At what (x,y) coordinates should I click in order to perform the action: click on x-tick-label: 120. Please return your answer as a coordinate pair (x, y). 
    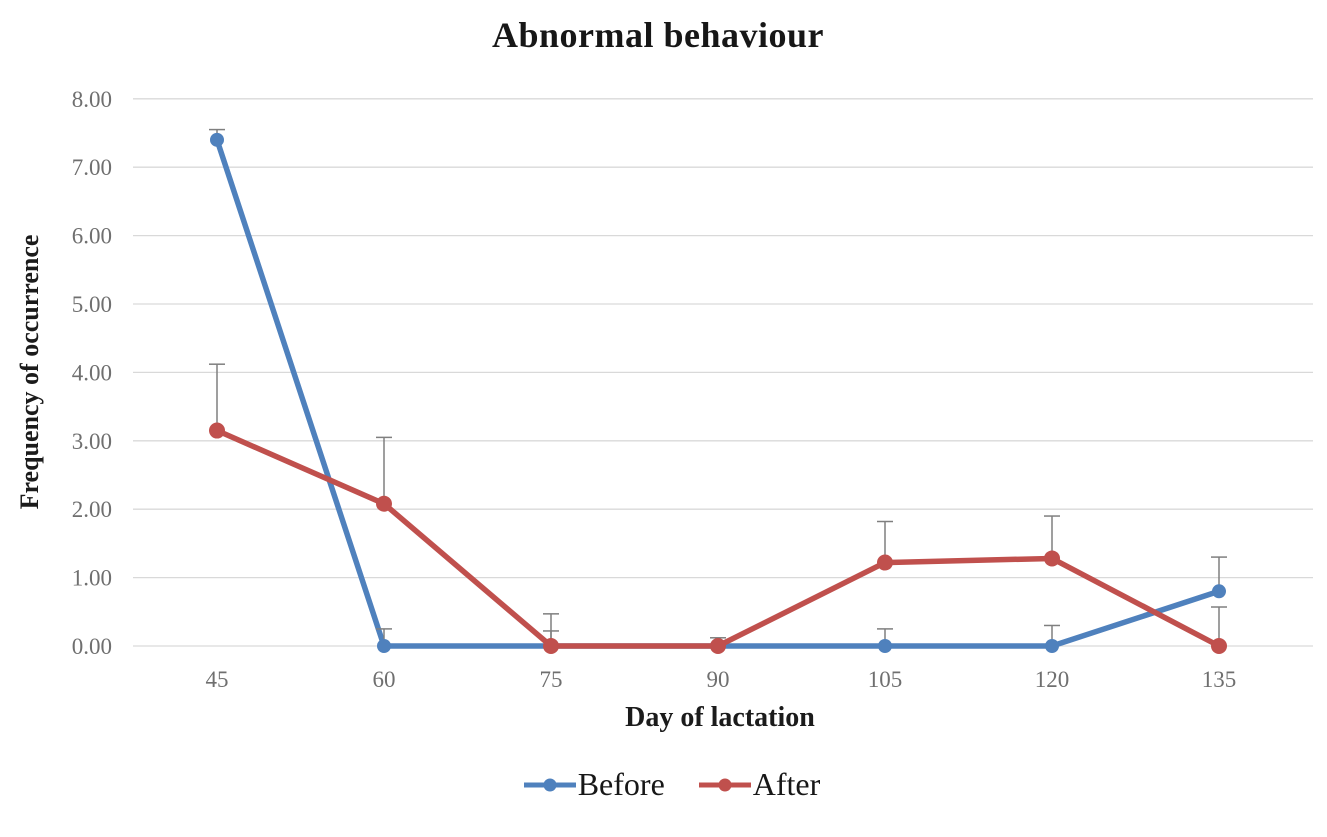
    Looking at the image, I should click on (1052, 679).